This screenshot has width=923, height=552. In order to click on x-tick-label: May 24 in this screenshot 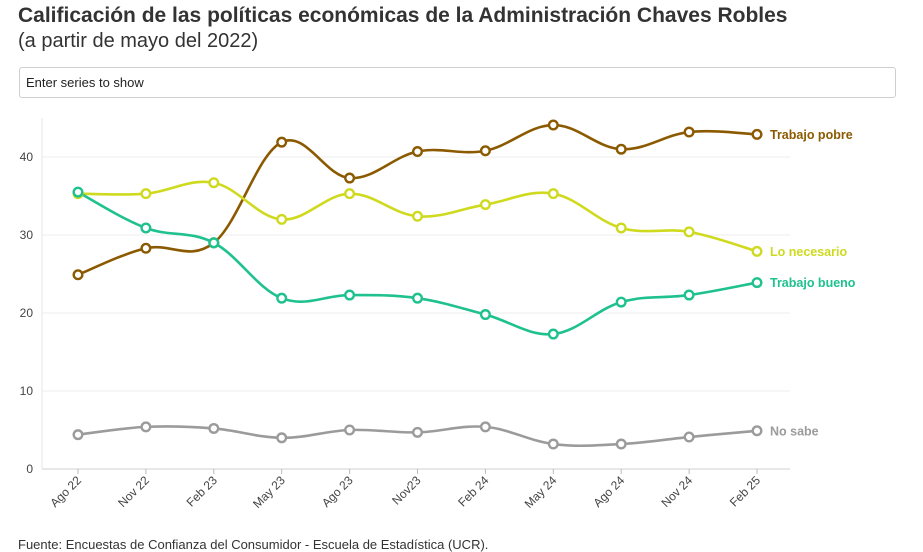, I will do `click(541, 492)`.